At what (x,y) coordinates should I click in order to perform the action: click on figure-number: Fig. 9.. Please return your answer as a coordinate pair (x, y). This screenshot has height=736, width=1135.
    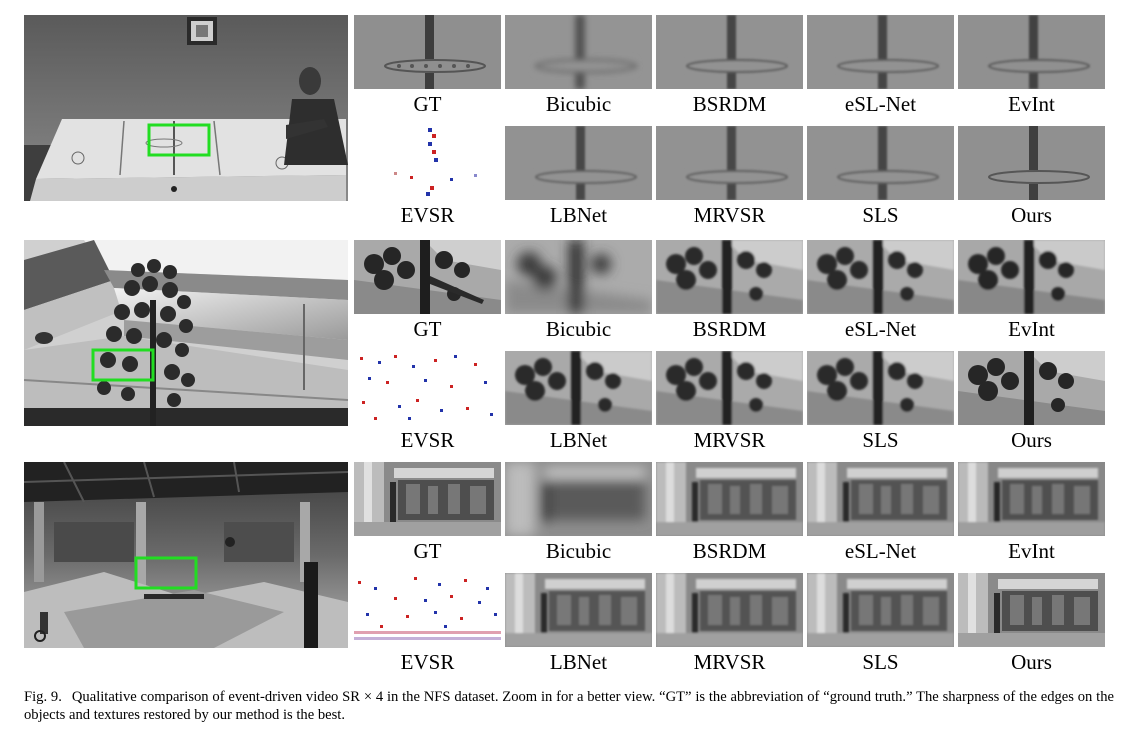
    Looking at the image, I should click on (43, 697).